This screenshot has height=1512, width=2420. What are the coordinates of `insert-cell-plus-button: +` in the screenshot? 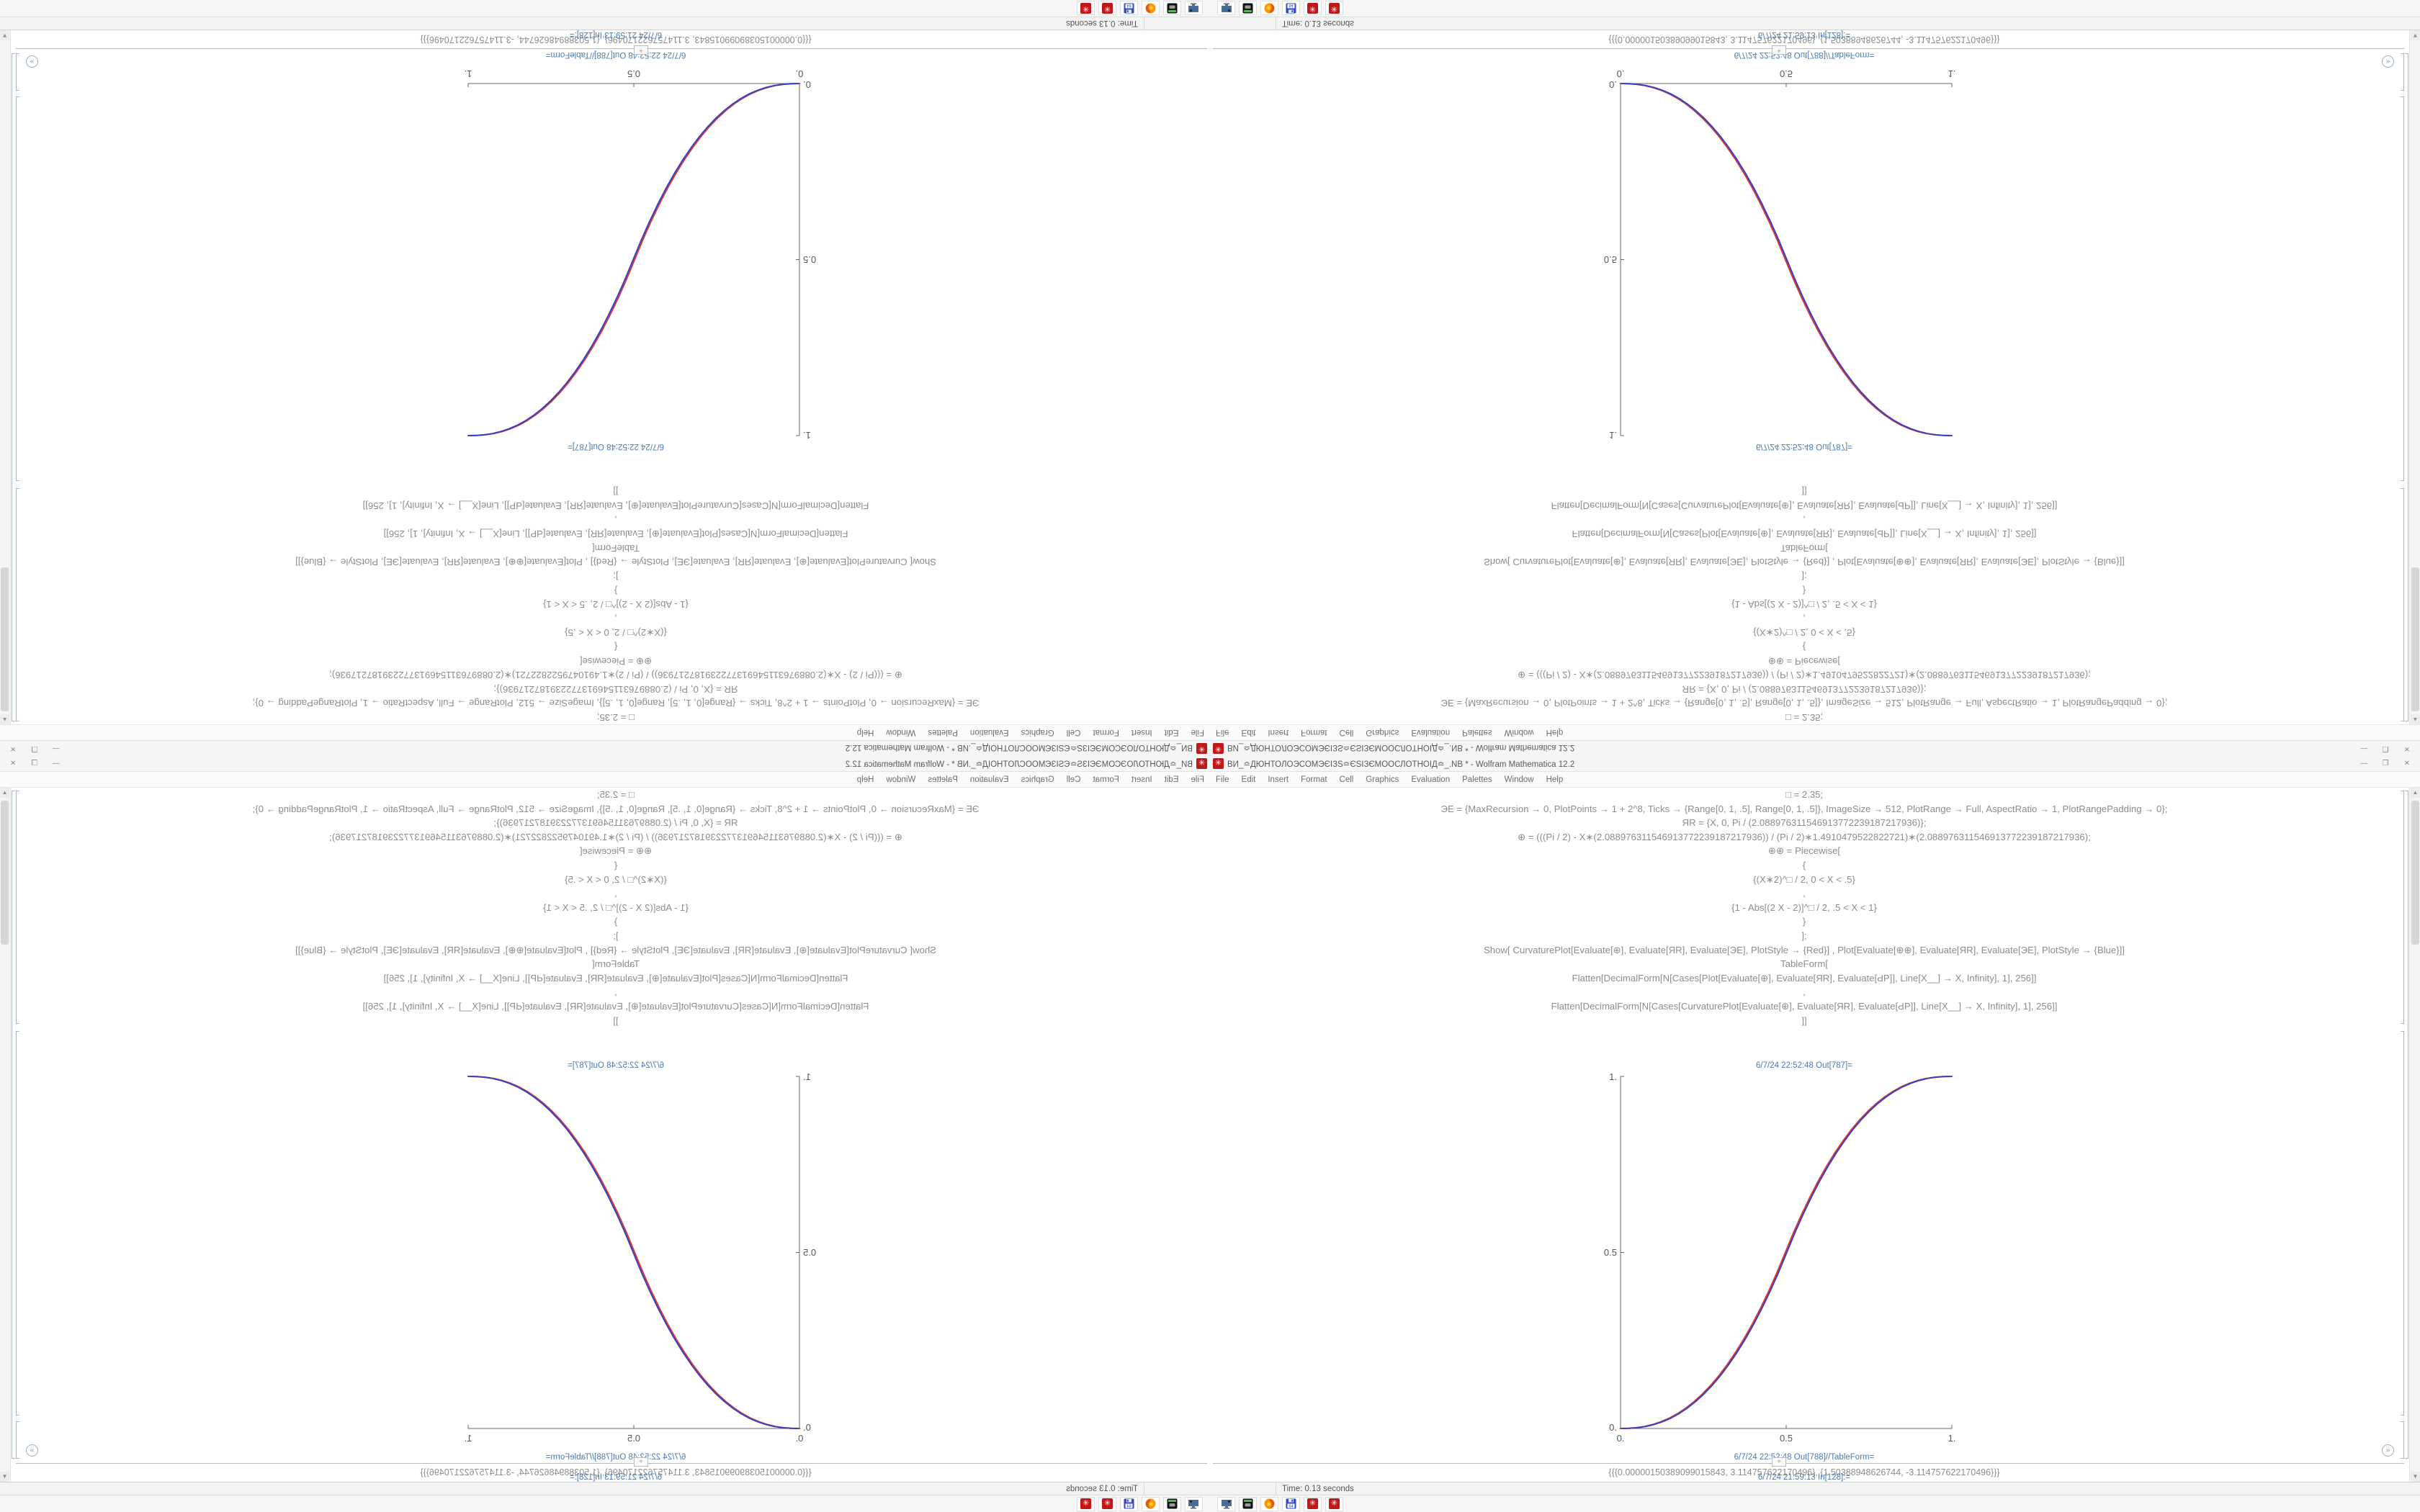 It's located at (1779, 50).